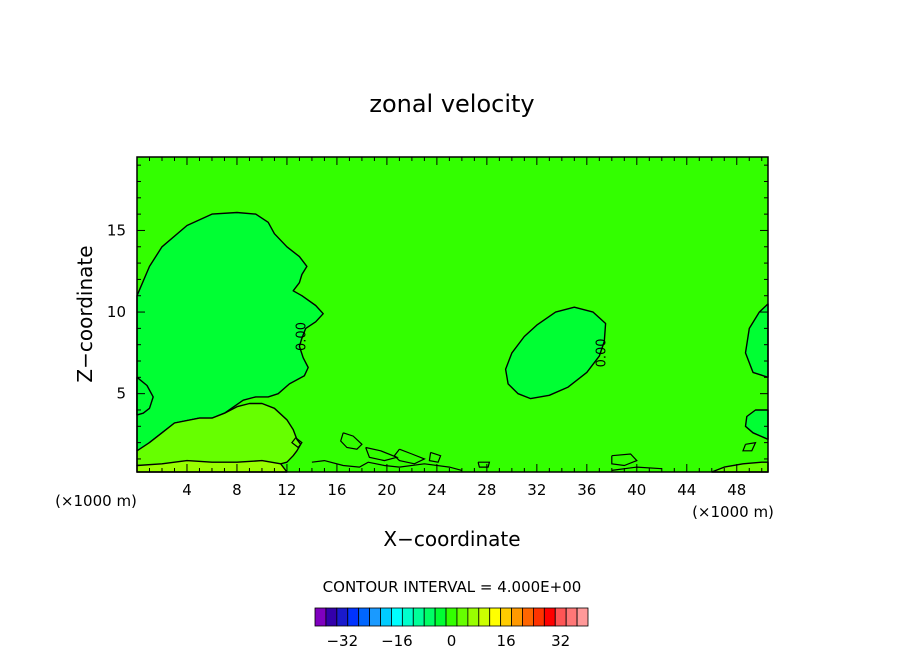 The height and width of the screenshot is (654, 904). I want to click on y-tick-label: 5, so click(121, 394).